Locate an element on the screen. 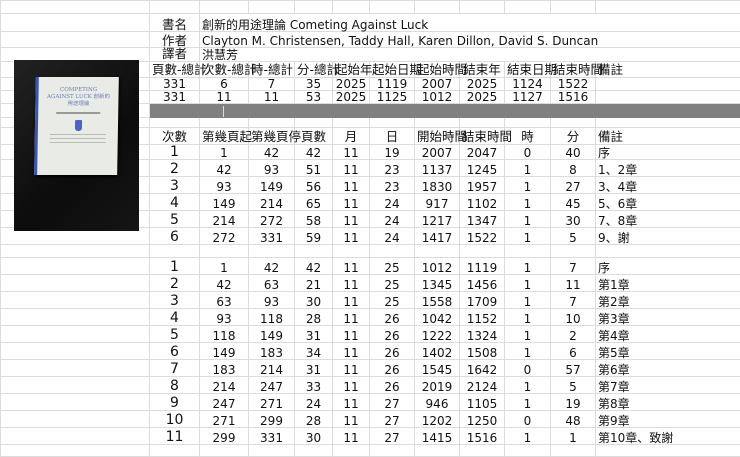  session-cell: 65 is located at coordinates (314, 201).